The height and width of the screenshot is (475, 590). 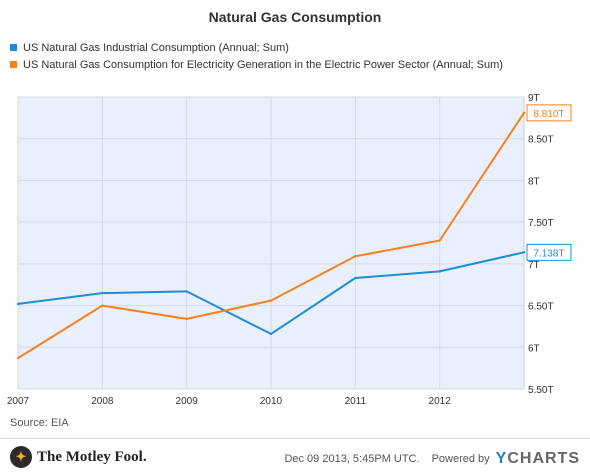 I want to click on source-note: Source: EIA, so click(x=39, y=423).